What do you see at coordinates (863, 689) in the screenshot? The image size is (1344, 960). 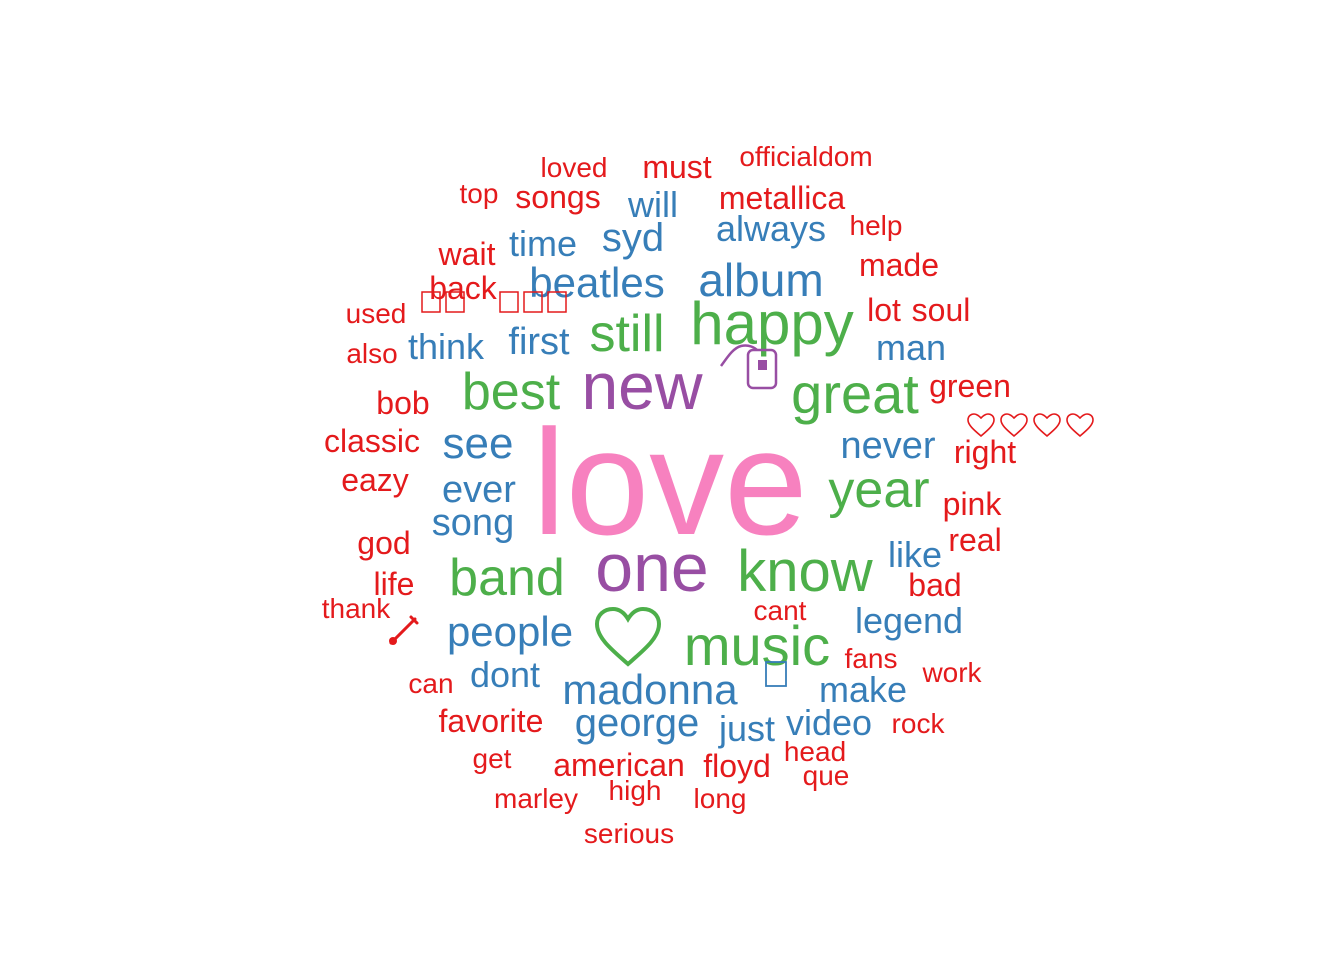 I see `word-make: make` at bounding box center [863, 689].